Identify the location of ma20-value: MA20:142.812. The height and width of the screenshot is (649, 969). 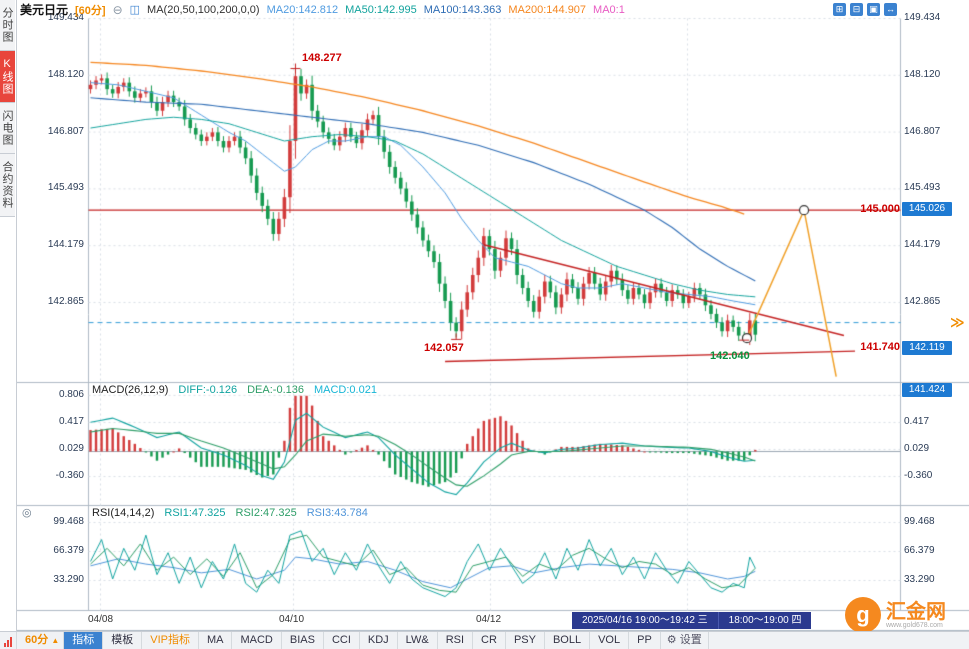
(302, 9).